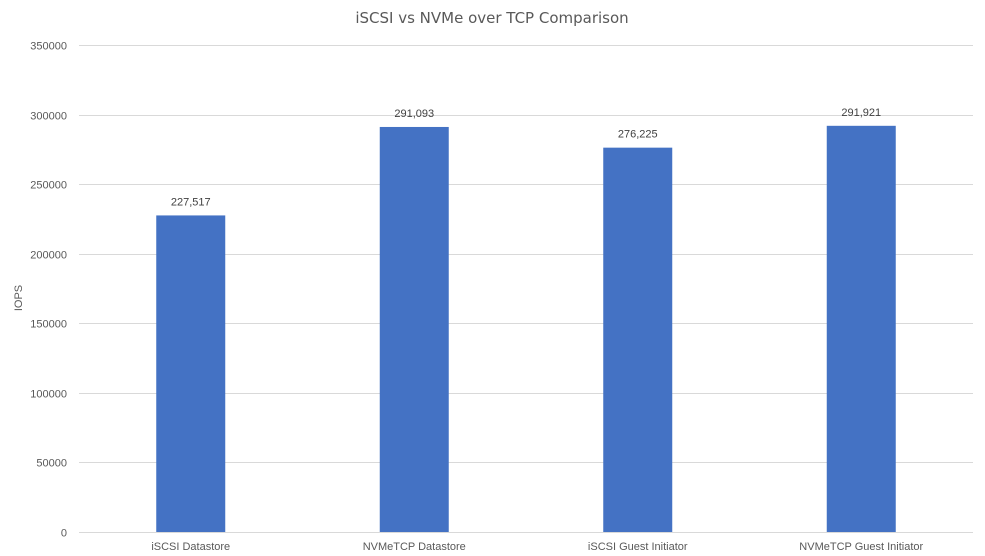 Image resolution: width=985 pixels, height=556 pixels. What do you see at coordinates (48, 325) in the screenshot?
I see `y-tick-label: 150000` at bounding box center [48, 325].